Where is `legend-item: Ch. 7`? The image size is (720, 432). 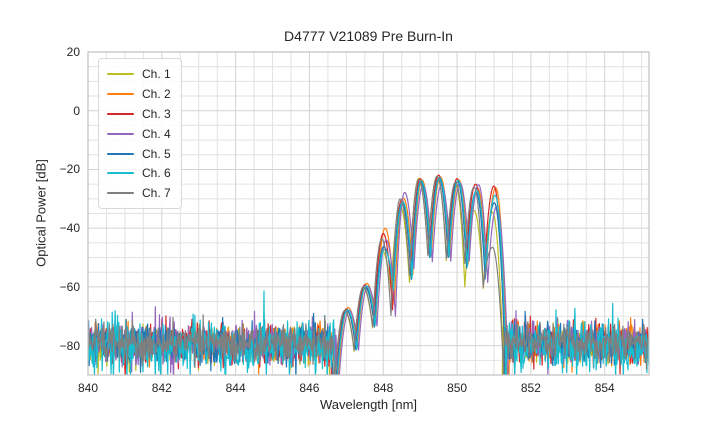 legend-item: Ch. 7 is located at coordinates (139, 193).